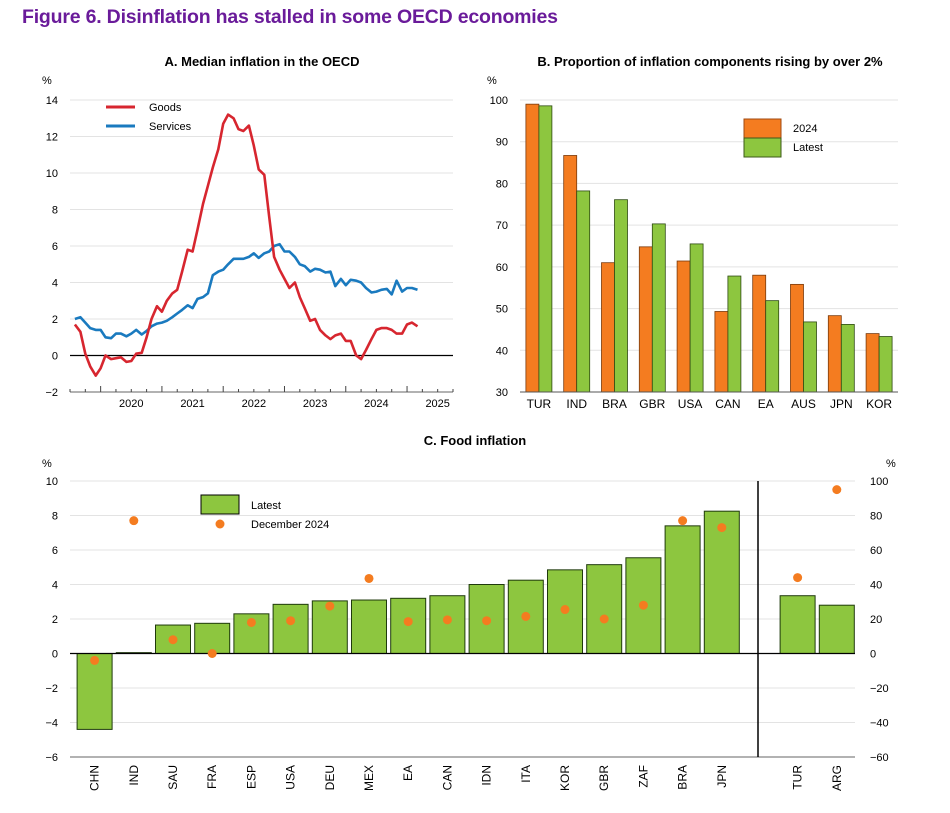 The width and height of the screenshot is (950, 813). Describe the element at coordinates (212, 777) in the screenshot. I see `x-tick-label: FRA` at that location.